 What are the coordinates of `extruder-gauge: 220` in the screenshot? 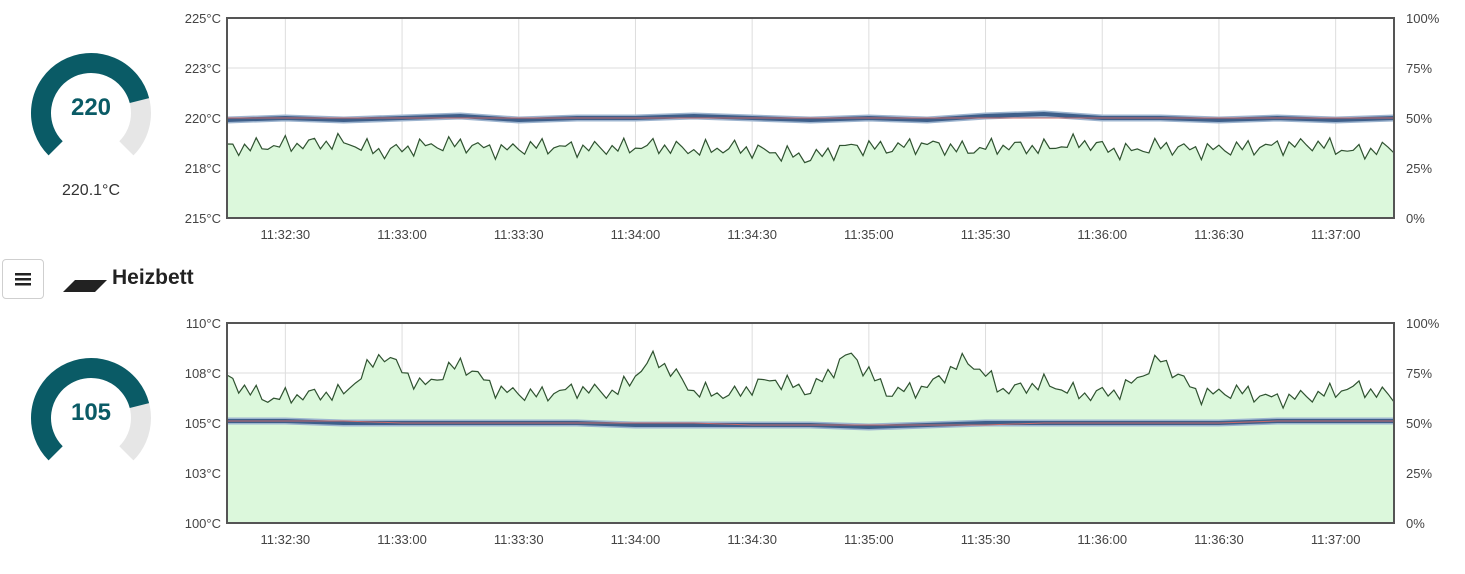 It's located at (91, 113).